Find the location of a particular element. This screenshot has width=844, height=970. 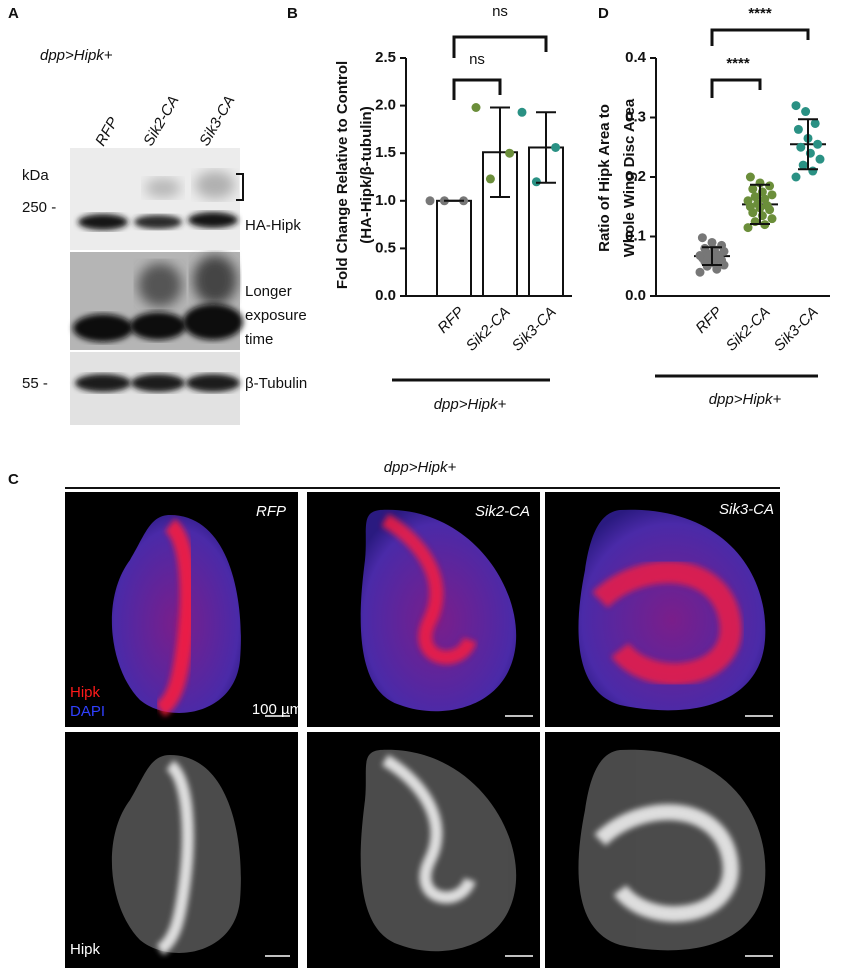

panel-letter: D is located at coordinates (603, 13).